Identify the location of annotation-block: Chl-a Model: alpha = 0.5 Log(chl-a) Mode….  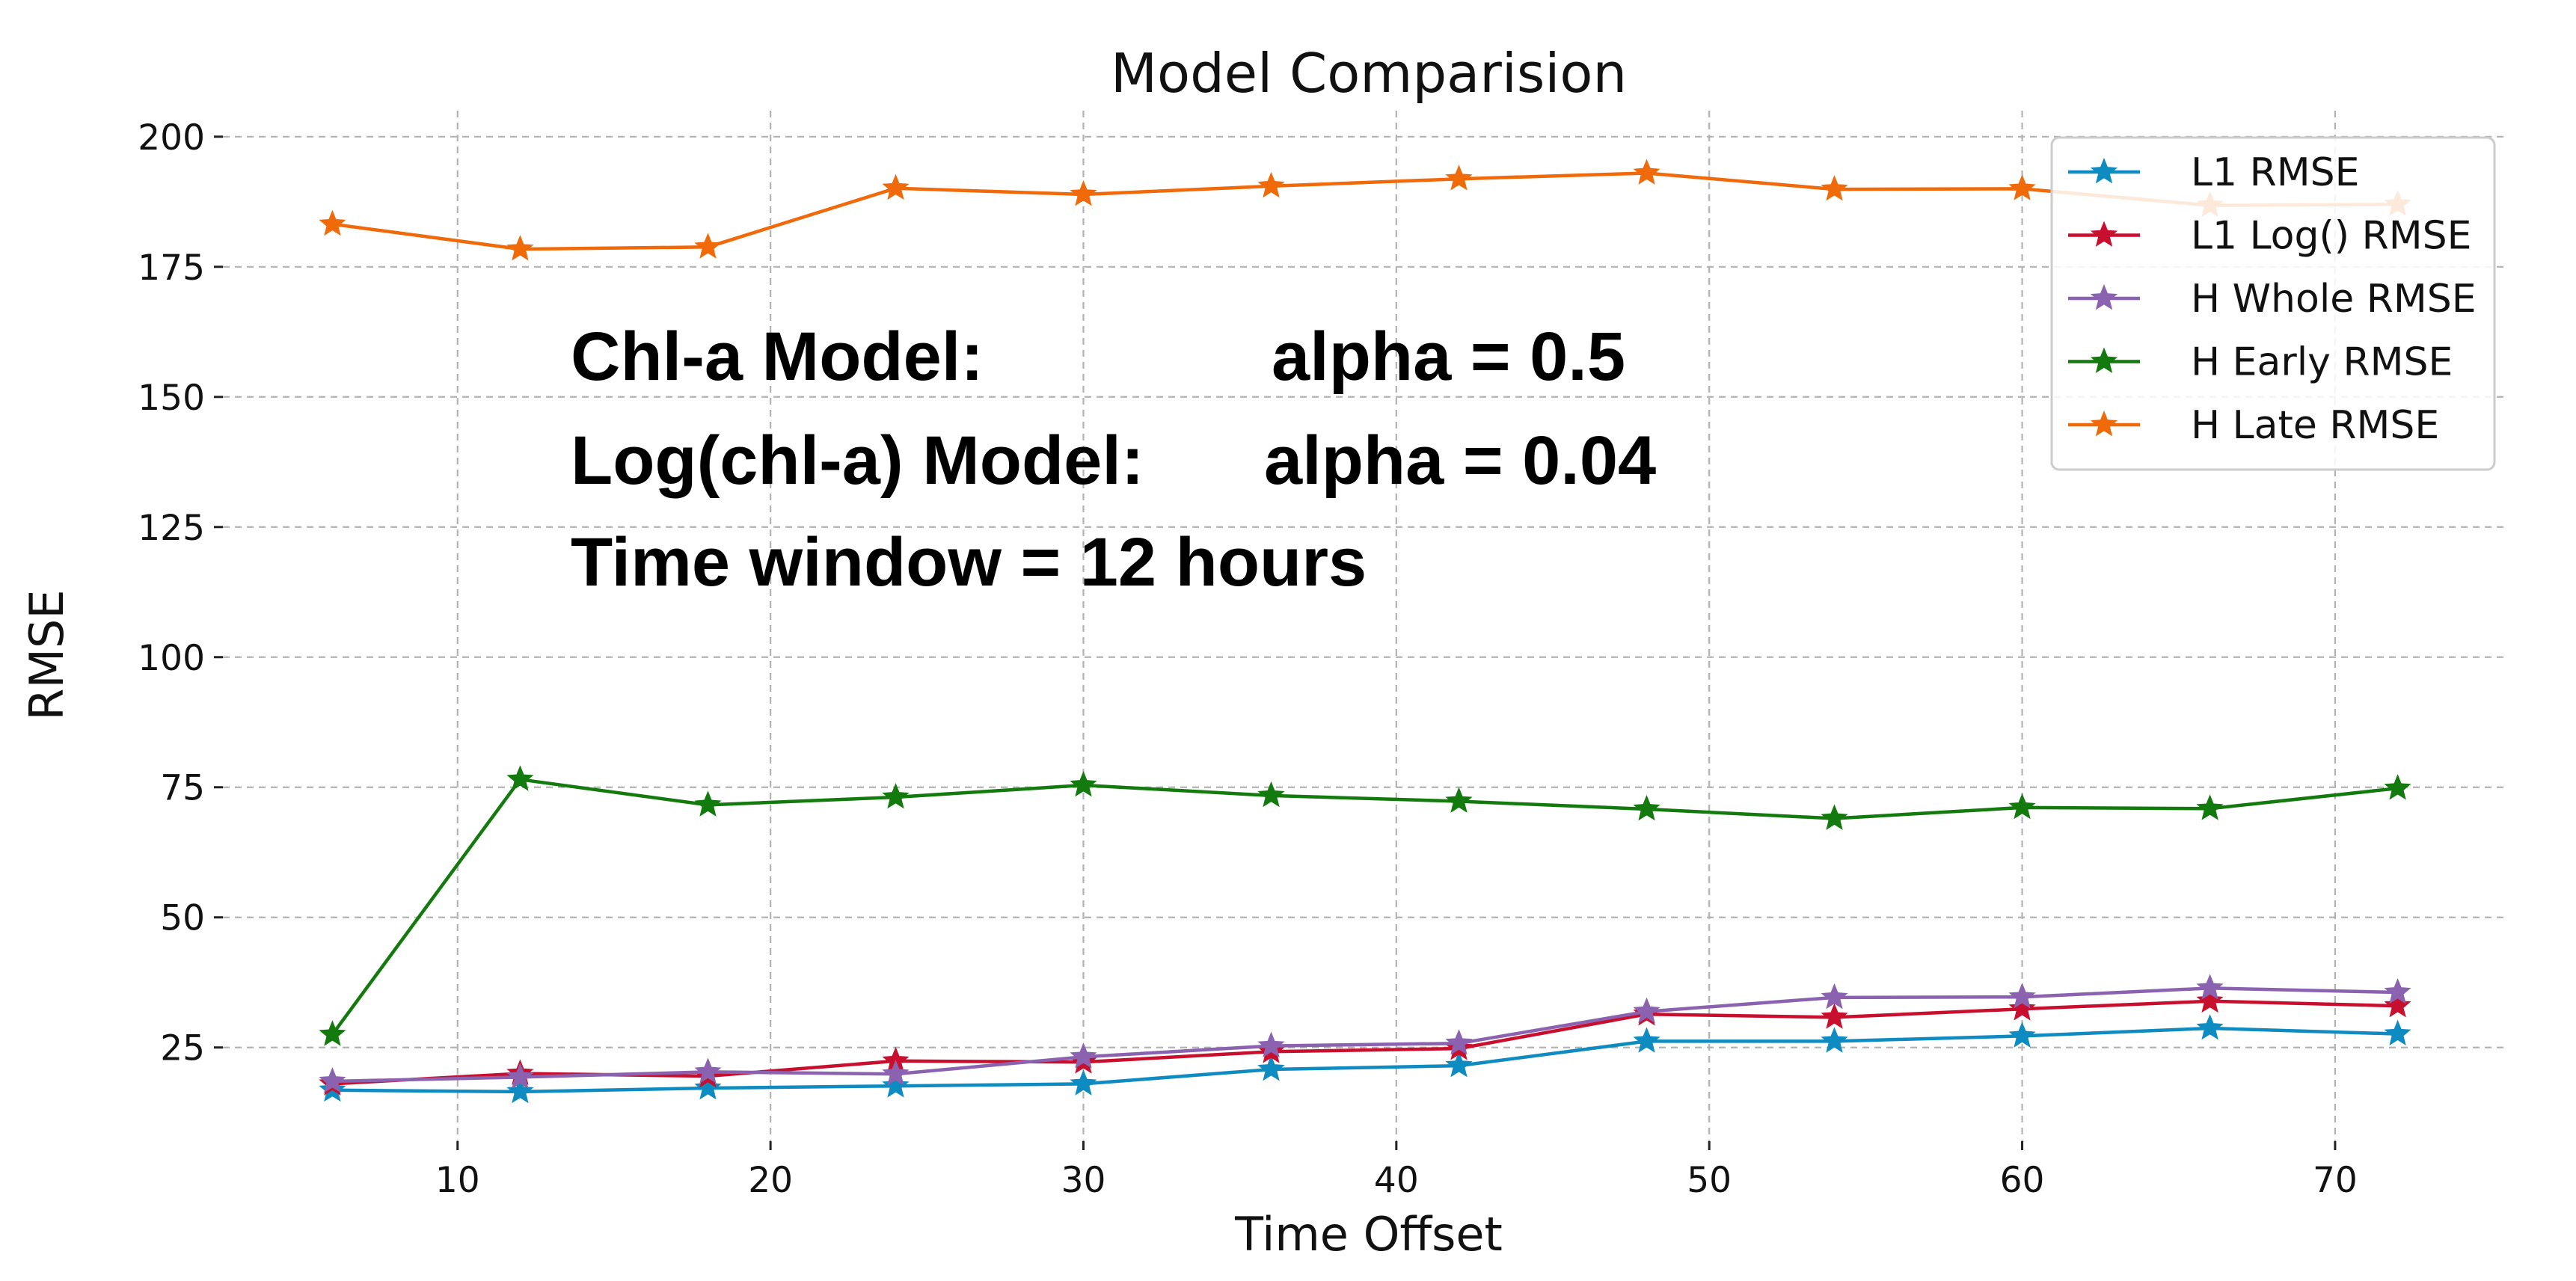
(1113, 459).